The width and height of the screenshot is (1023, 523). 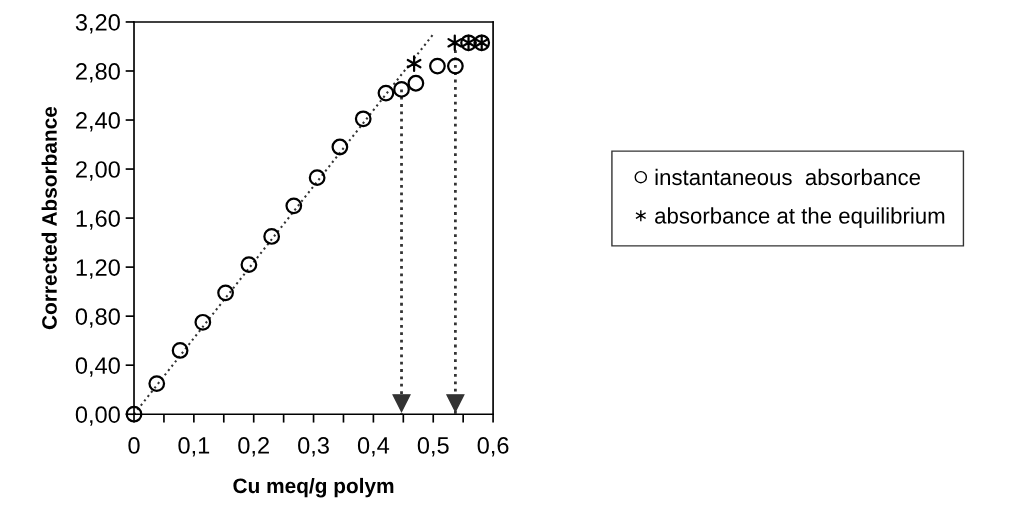 I want to click on x-tick-label: 0,4, so click(x=373, y=447).